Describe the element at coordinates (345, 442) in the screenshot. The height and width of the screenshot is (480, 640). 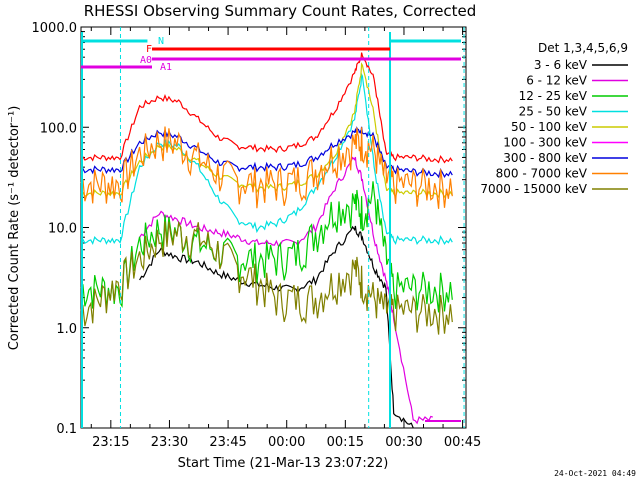
I see `x-tick-label: 00:15` at that location.